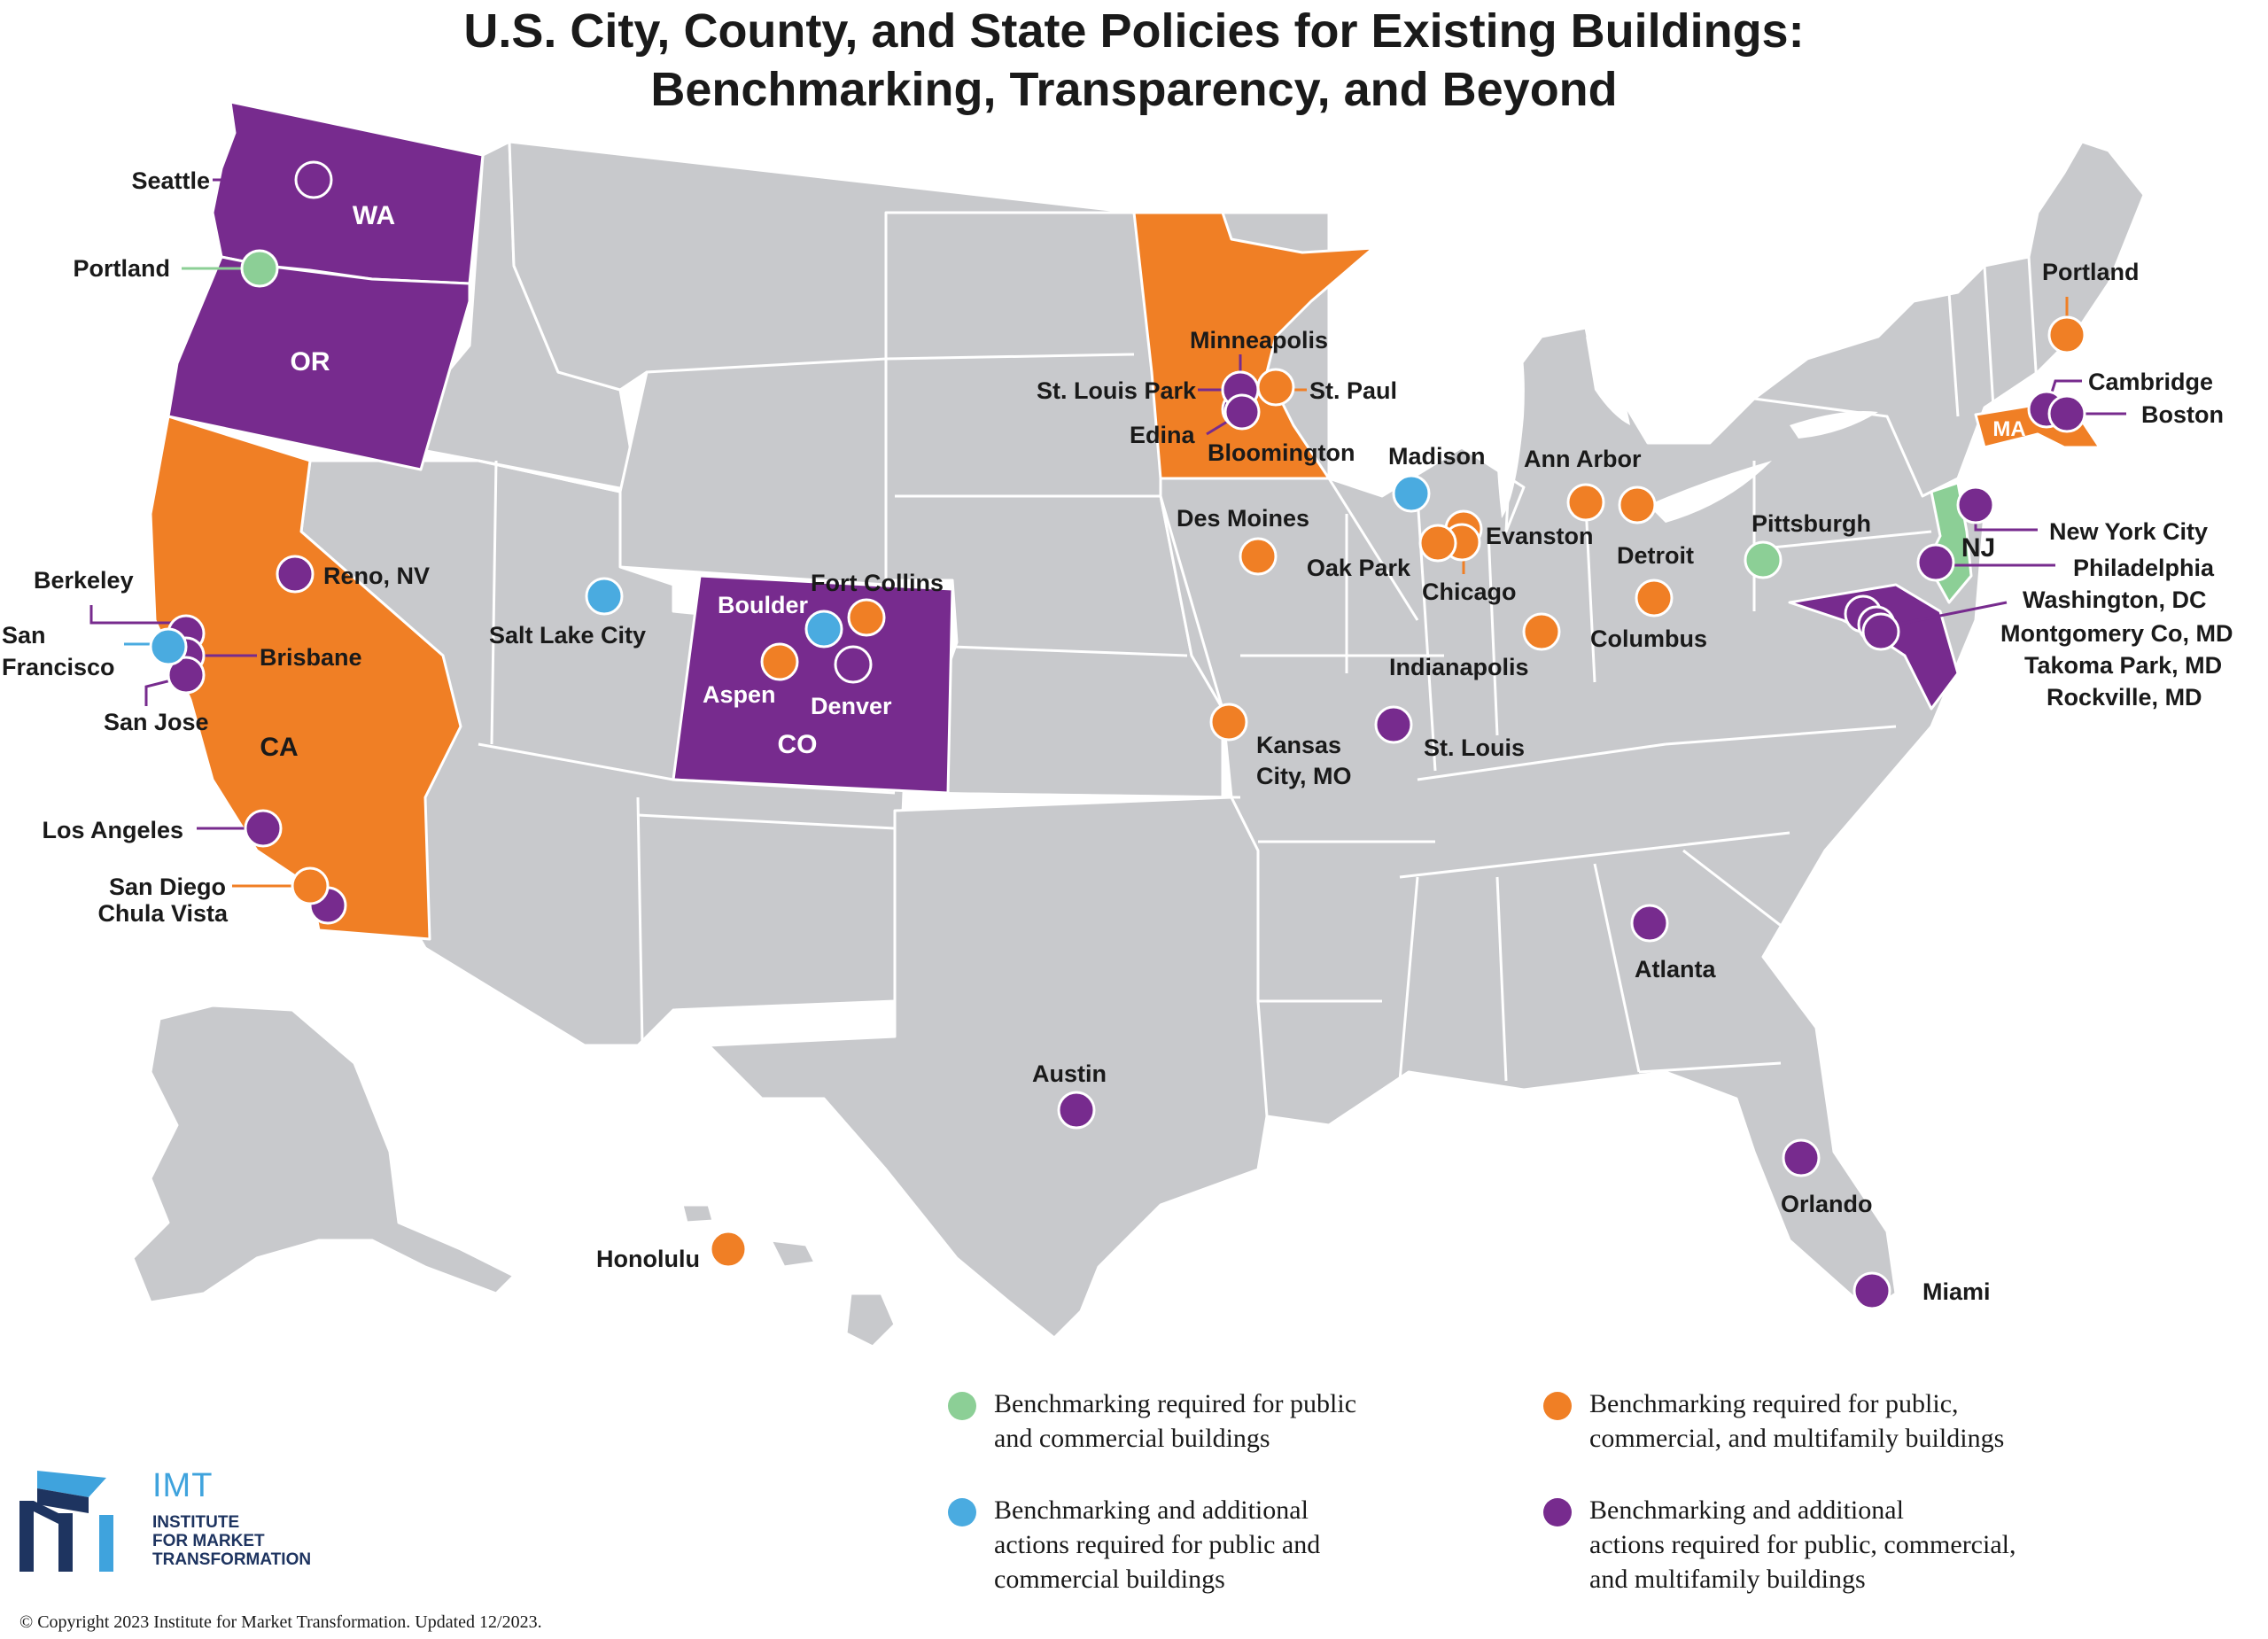  Describe the element at coordinates (962, 1512) in the screenshot. I see `legend-blue-swatch` at that location.